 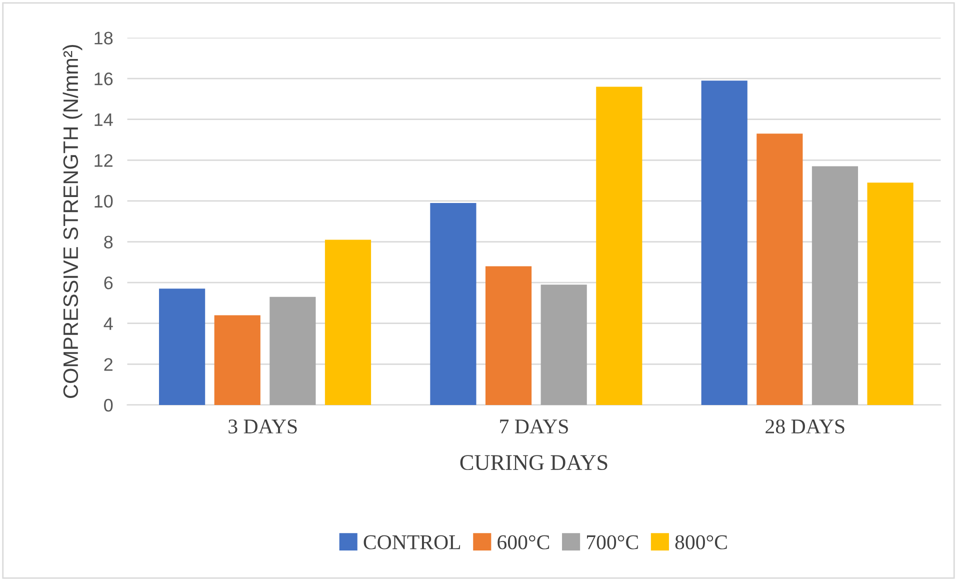 What do you see at coordinates (534, 462) in the screenshot?
I see `x-axis-title: CURING DAYS` at bounding box center [534, 462].